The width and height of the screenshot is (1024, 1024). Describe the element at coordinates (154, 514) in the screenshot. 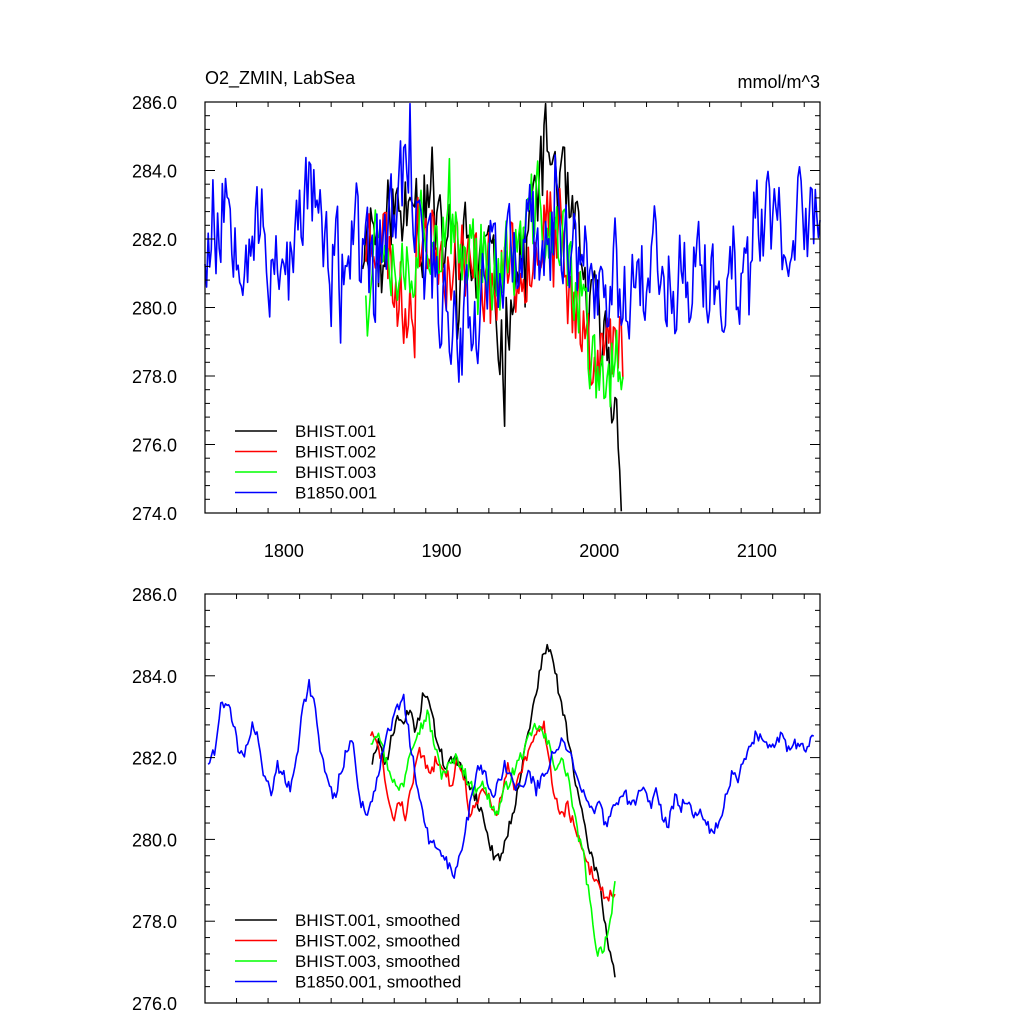

I see `y-tick-label: 274.0` at that location.